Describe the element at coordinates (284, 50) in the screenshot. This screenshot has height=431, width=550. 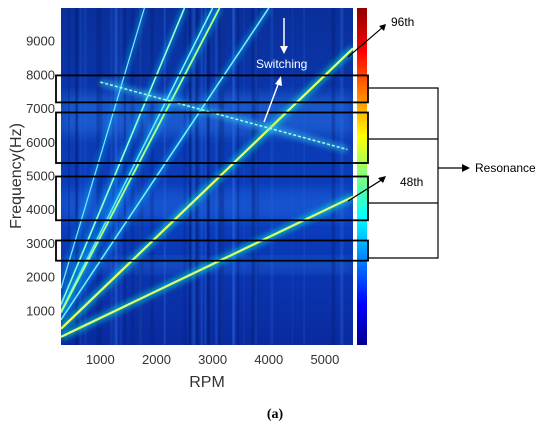
I see `switching-arrowhead-down` at that location.